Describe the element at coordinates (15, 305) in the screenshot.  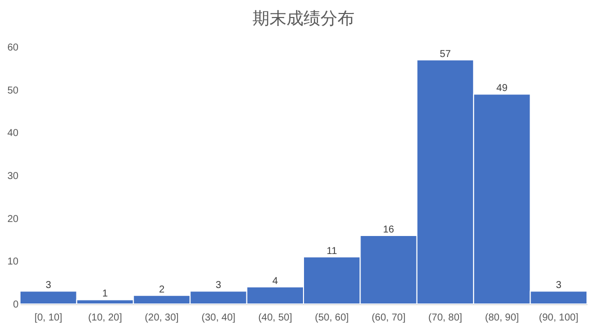
I see `y-tick-label: 0` at that location.